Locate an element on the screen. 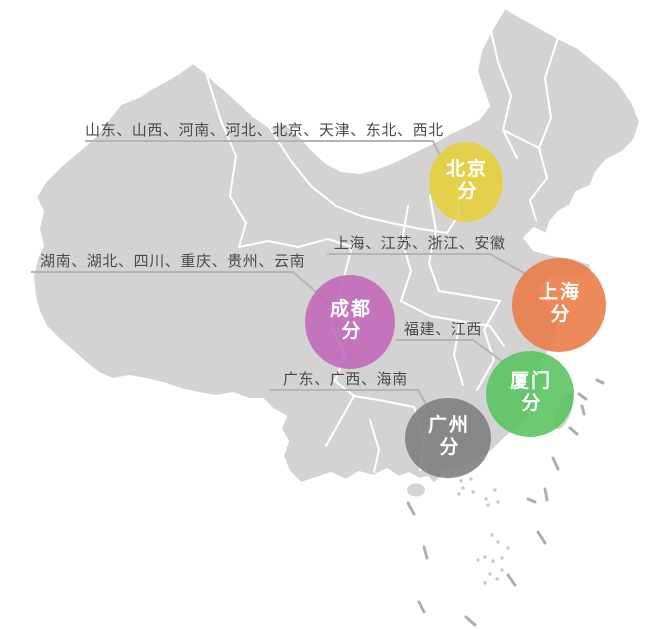  hainan-island is located at coordinates (416, 490).